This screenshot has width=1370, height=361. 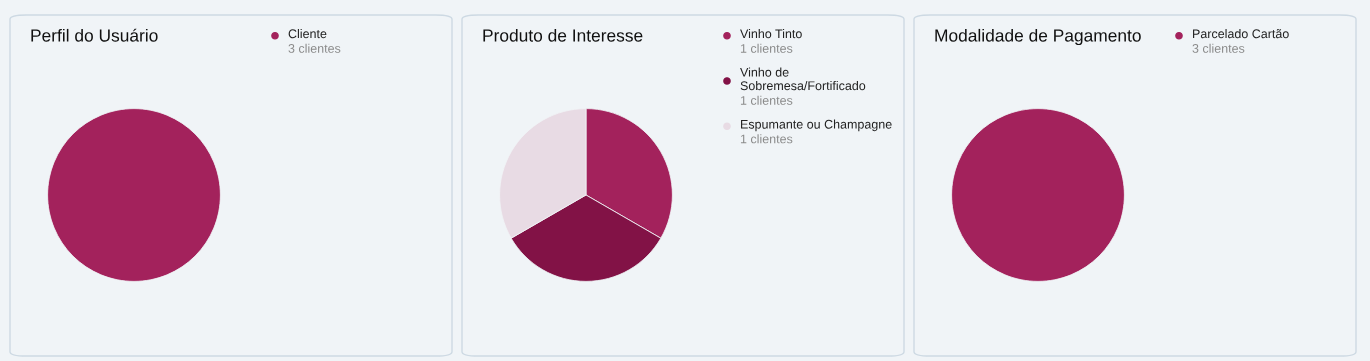 I want to click on legend-label: Espumante ou Champagne, so click(x=816, y=125).